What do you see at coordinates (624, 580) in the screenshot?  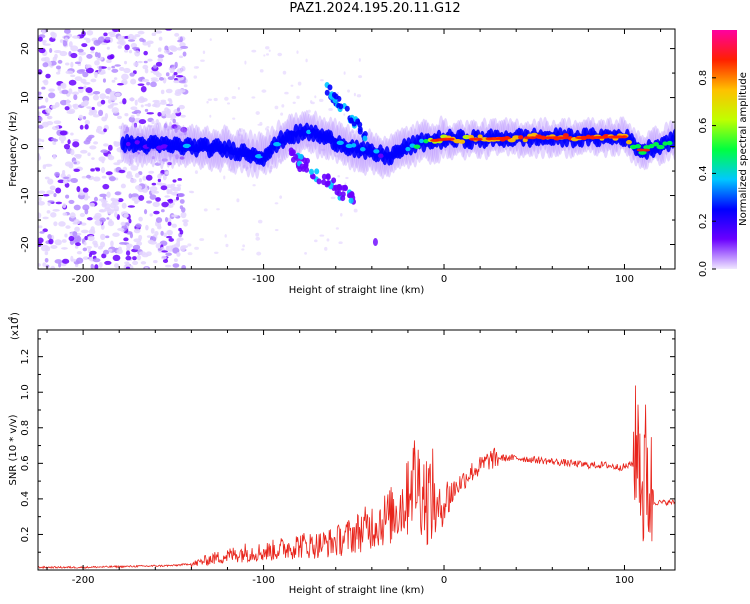 I see `x-tick-label: 100` at bounding box center [624, 580].